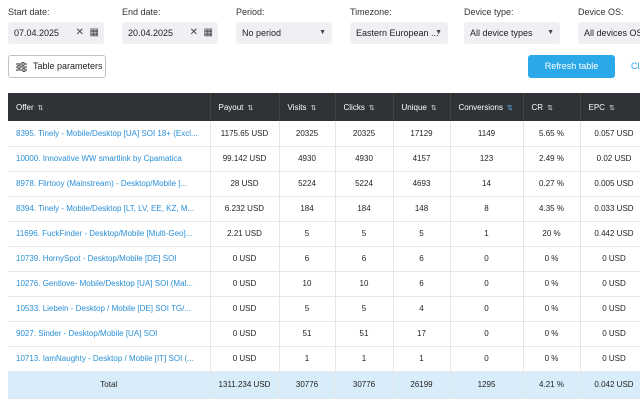  What do you see at coordinates (56, 33) in the screenshot?
I see `start-date-input: 07.04.2025 ✕ ▦` at bounding box center [56, 33].